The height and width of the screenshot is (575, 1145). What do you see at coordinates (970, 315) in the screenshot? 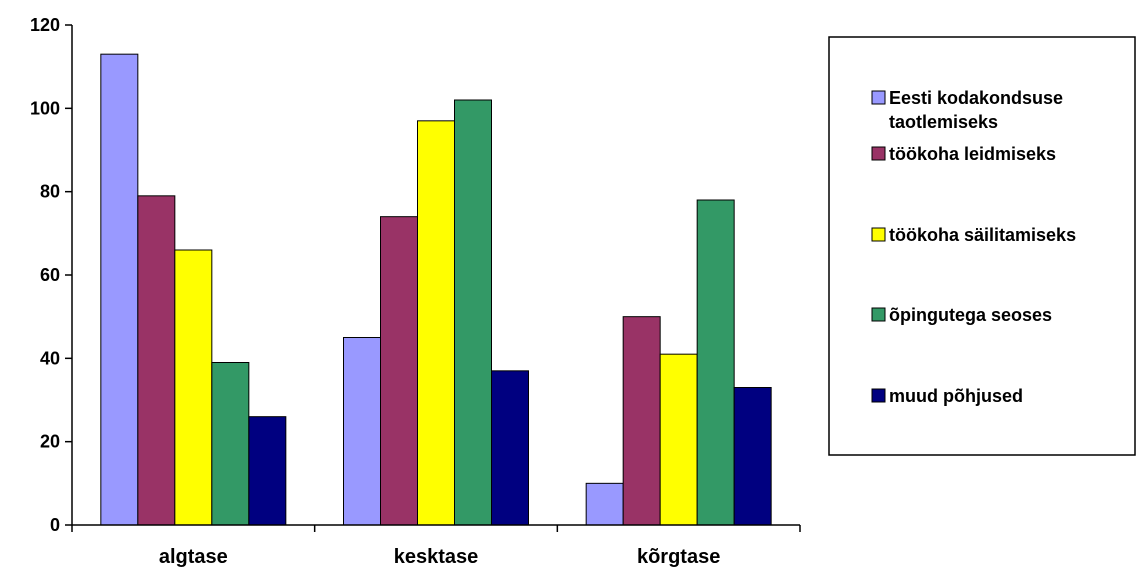
I see `legend-label-3: õpingutega seoses` at bounding box center [970, 315].